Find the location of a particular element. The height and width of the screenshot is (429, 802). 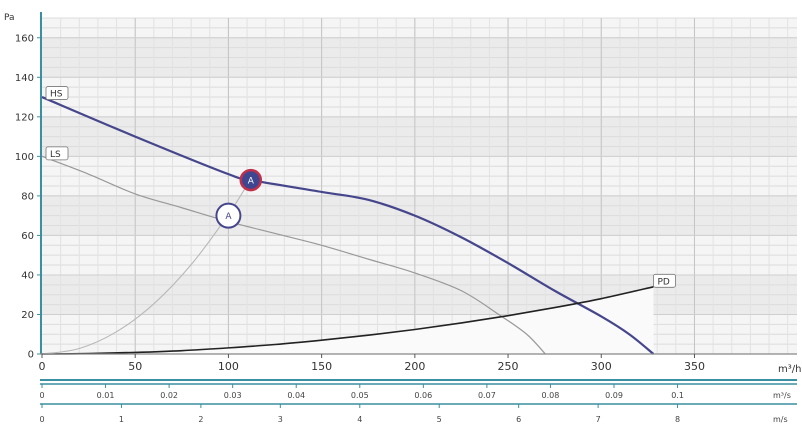

secondary-tick-label: 8 is located at coordinates (677, 419).